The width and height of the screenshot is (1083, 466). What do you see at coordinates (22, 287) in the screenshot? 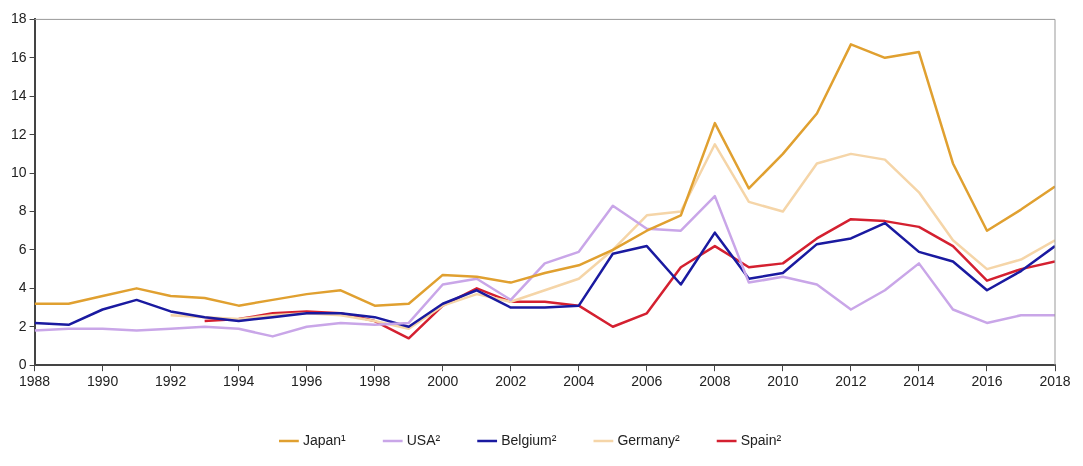
I see `y-tick-label: 4` at bounding box center [22, 287].